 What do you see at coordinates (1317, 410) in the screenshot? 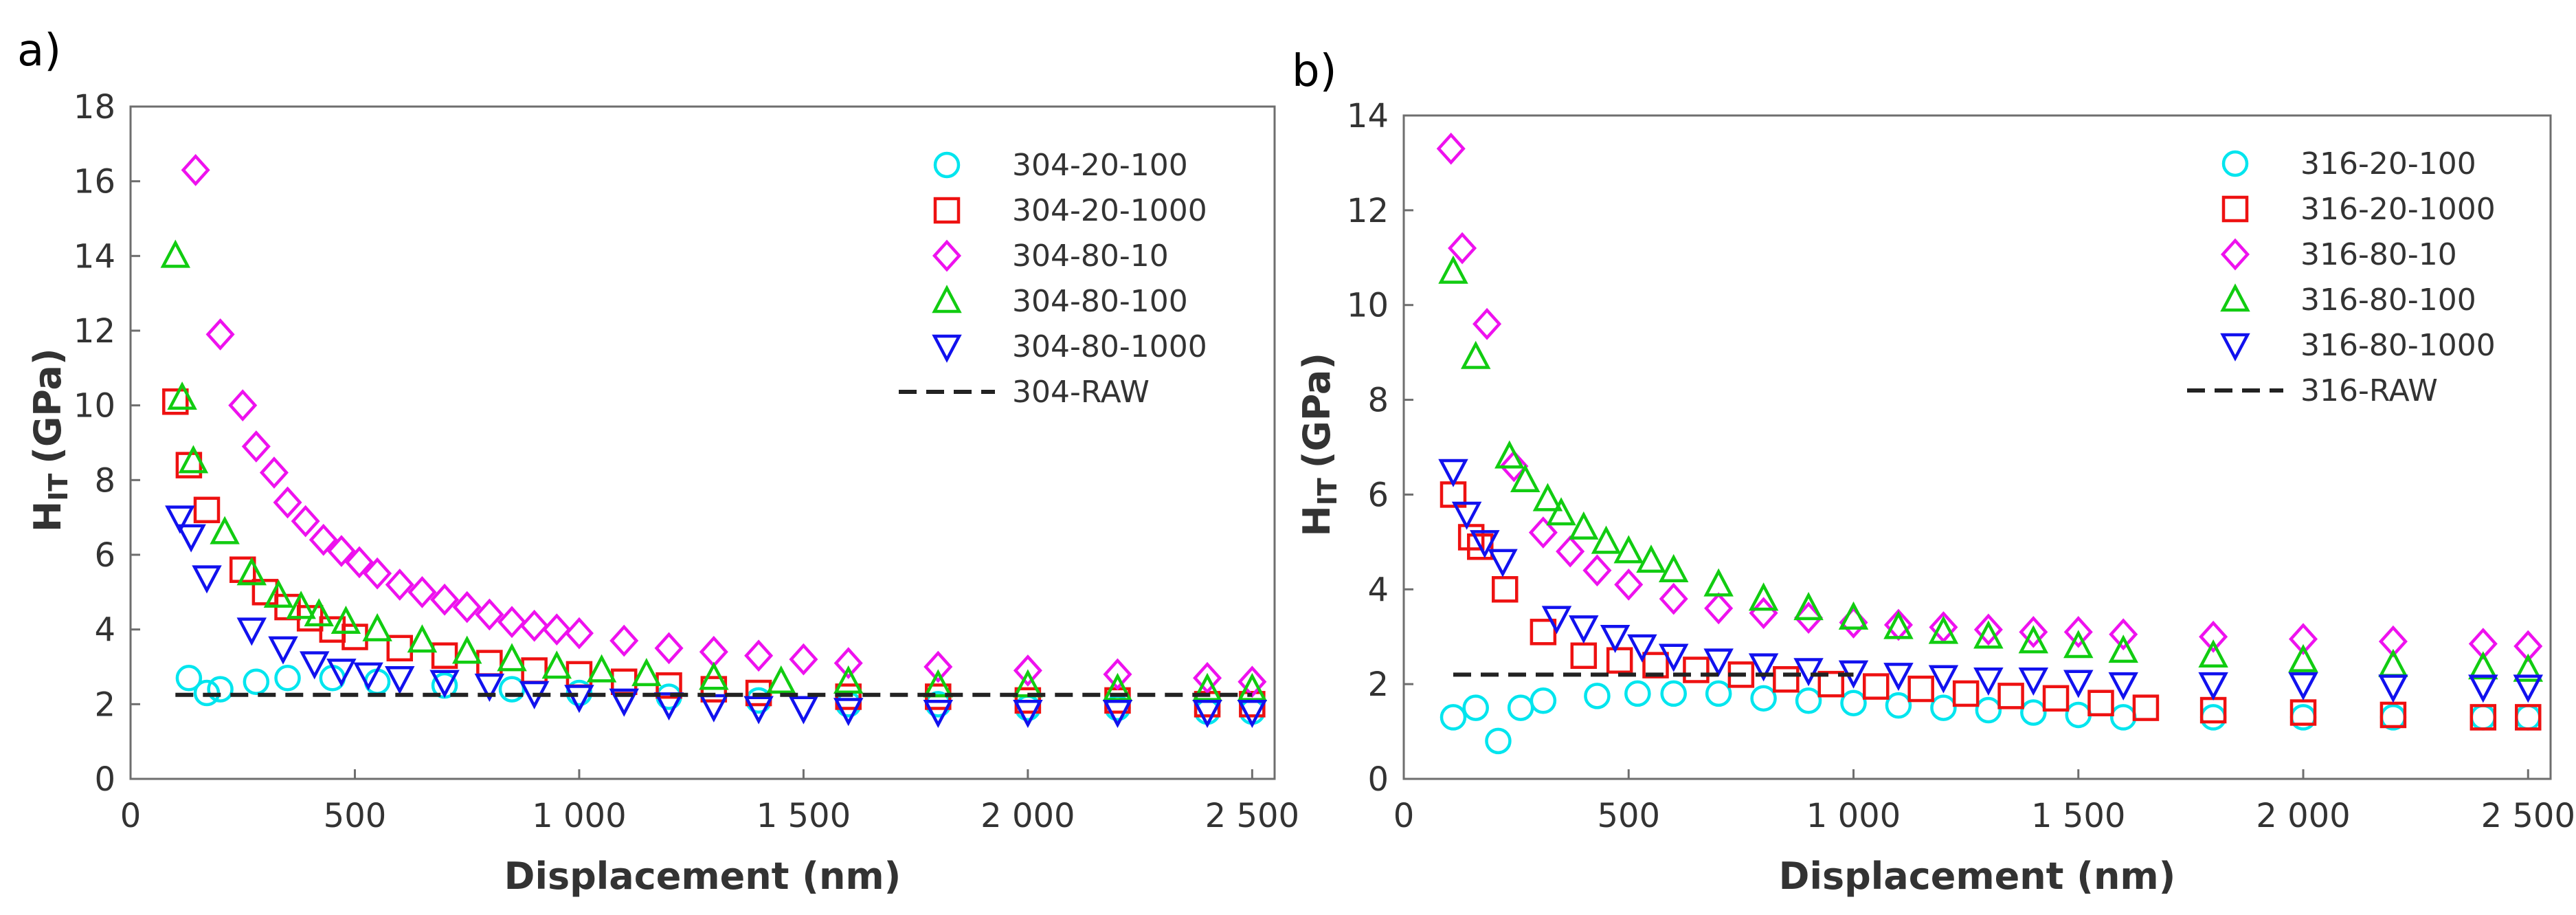
I see `y-axis-title-unit: (GPa)` at bounding box center [1317, 410].